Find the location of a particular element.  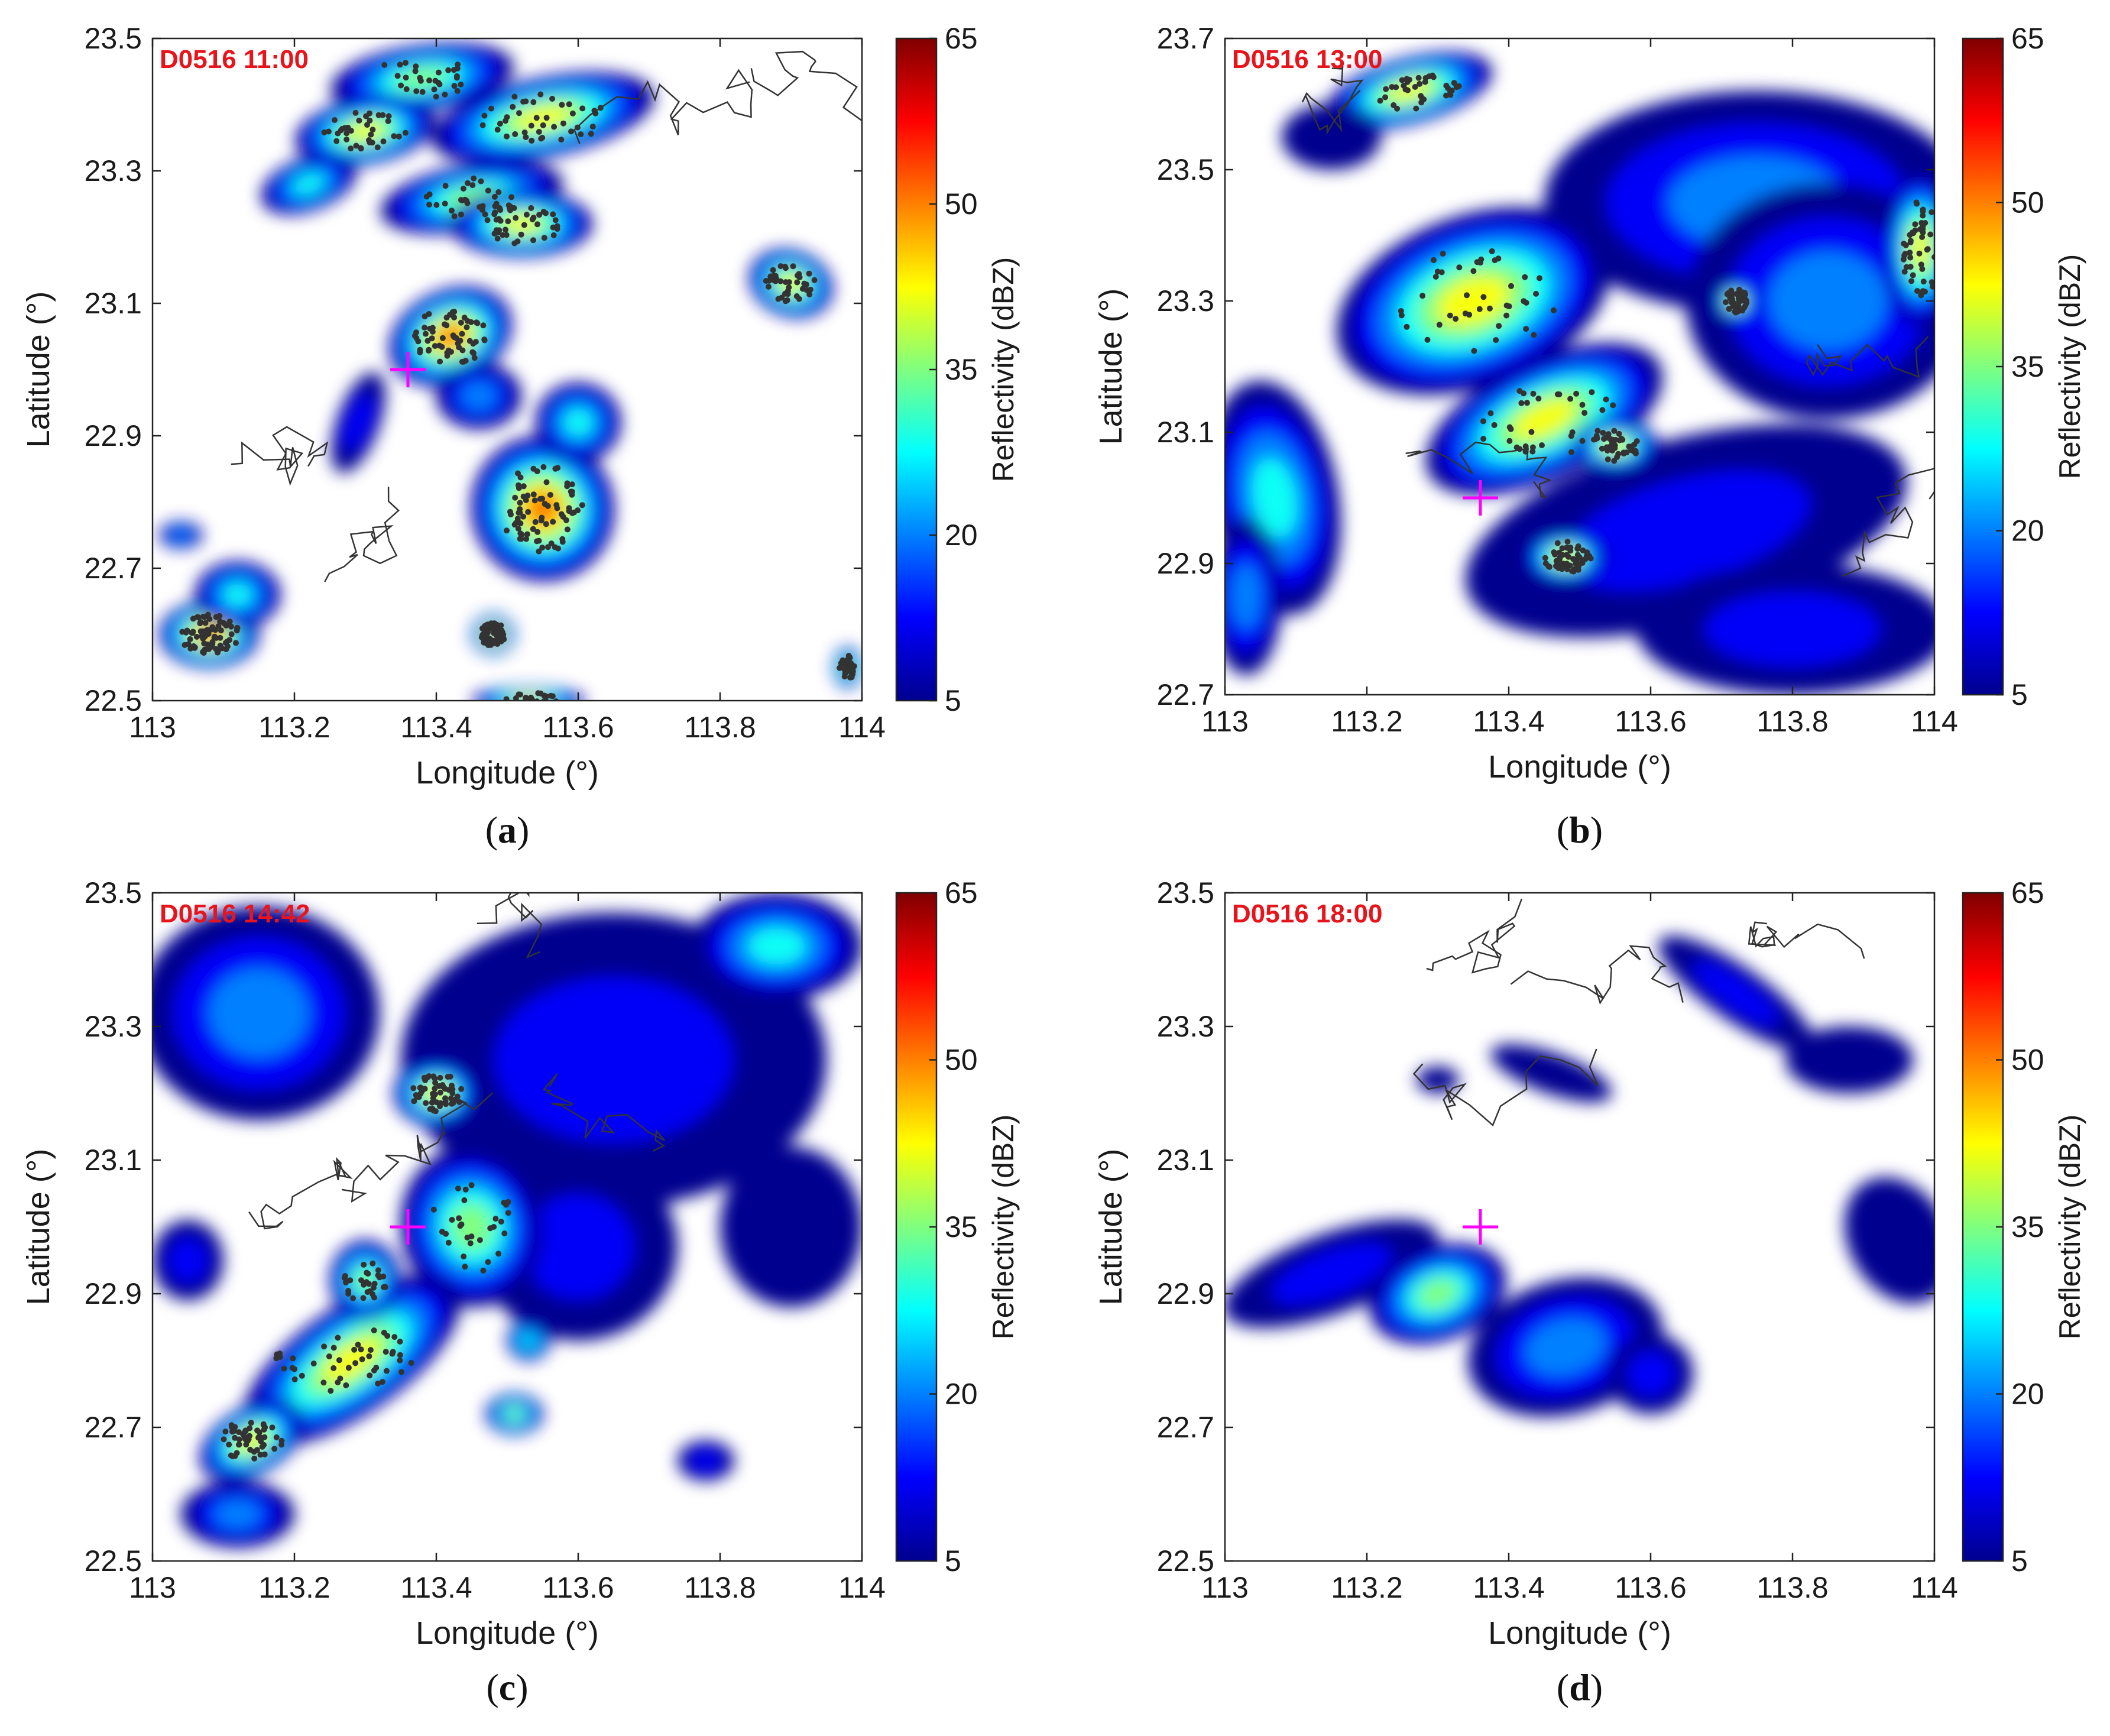

x-tick-label: 114 is located at coordinates (862, 727).